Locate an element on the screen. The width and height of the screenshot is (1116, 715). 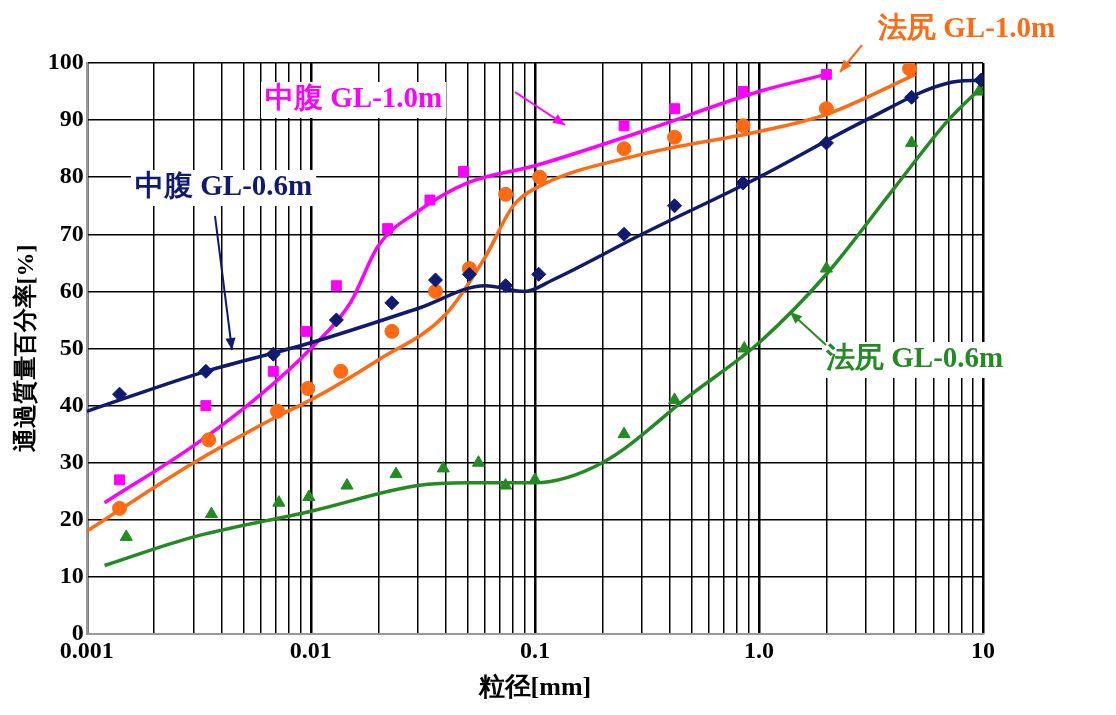
y-tick-label: 70 is located at coordinates (71, 232).